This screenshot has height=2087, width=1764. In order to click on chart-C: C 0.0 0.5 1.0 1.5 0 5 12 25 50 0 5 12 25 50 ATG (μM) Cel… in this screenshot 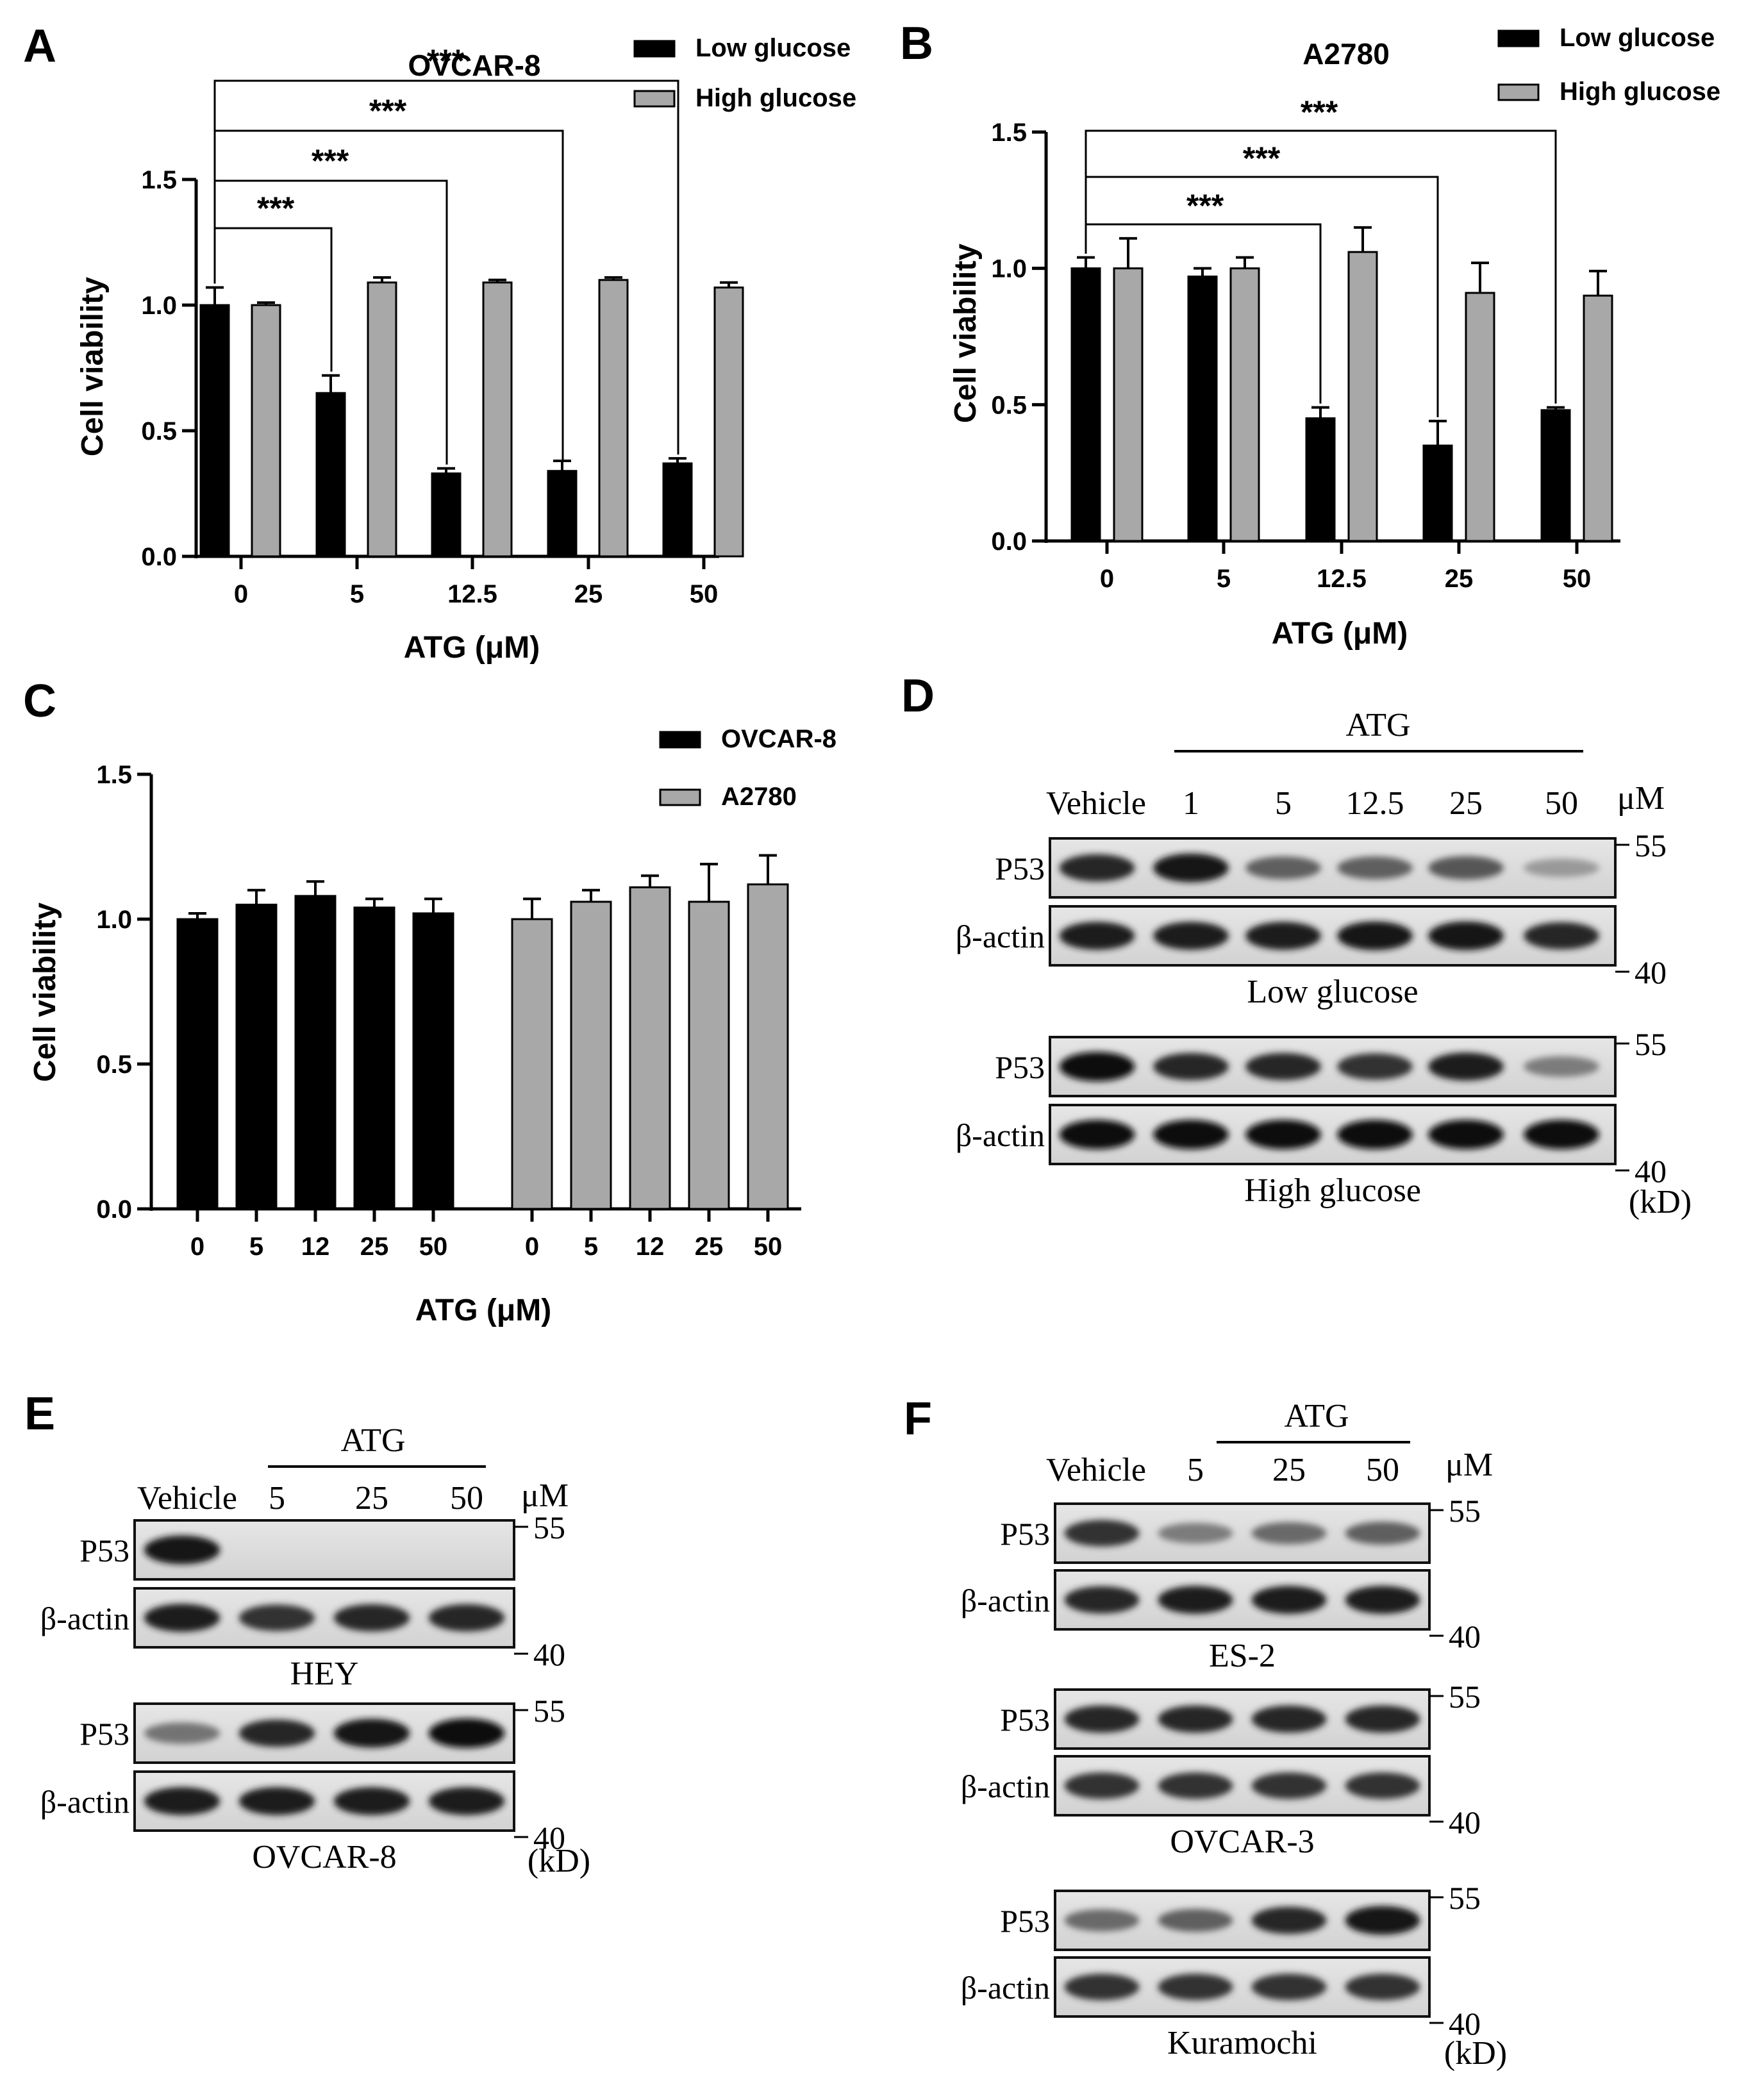, I will do `click(430, 1001)`.